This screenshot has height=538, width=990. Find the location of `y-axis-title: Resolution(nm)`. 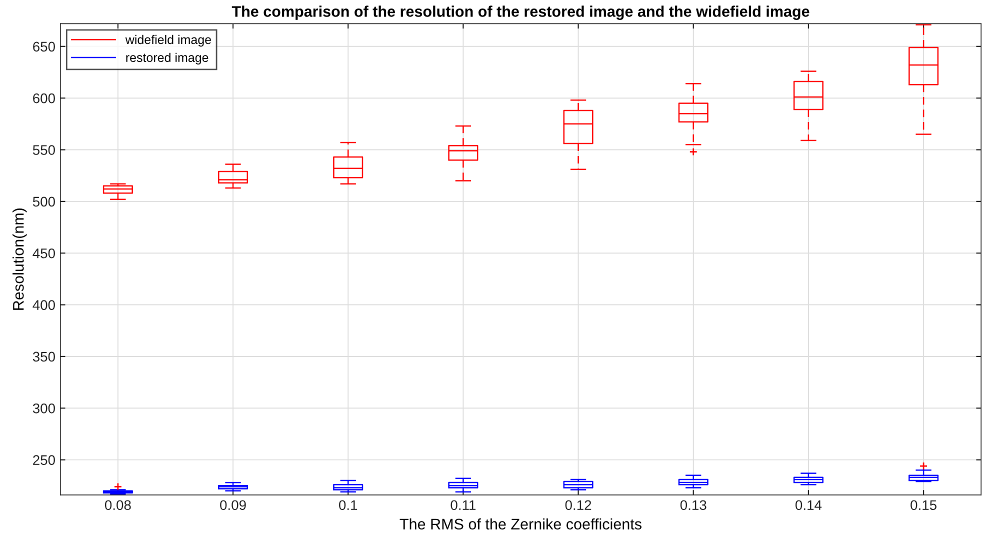

y-axis-title: Resolution(nm) is located at coordinates (19, 259).